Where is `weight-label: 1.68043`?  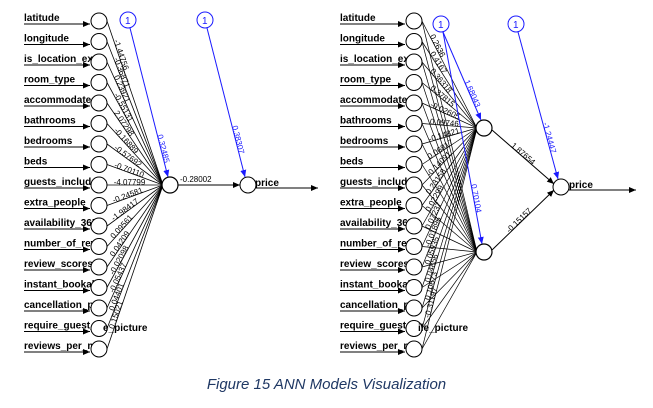 weight-label: 1.68043 is located at coordinates (472, 94).